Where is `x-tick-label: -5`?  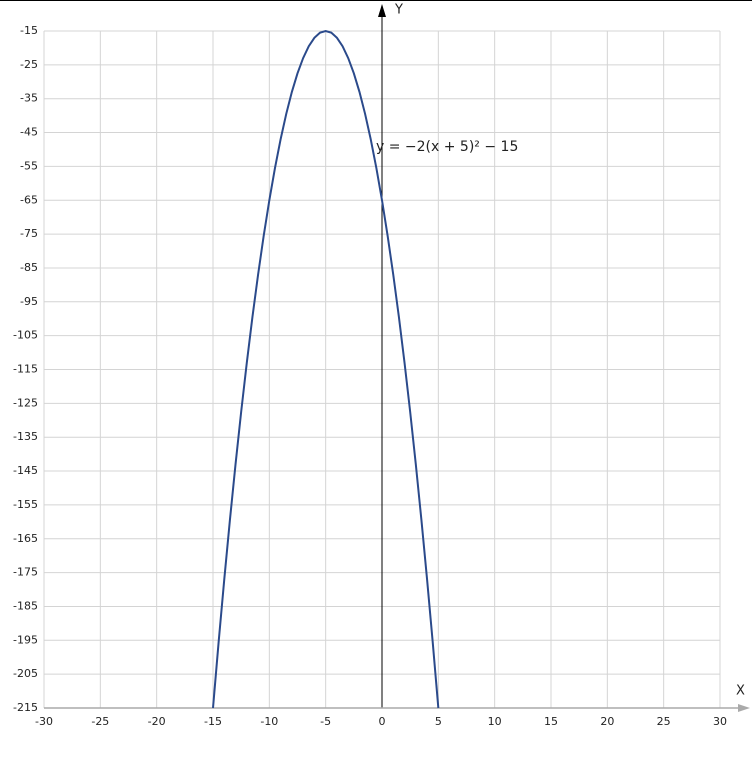
x-tick-label: -5 is located at coordinates (325, 721).